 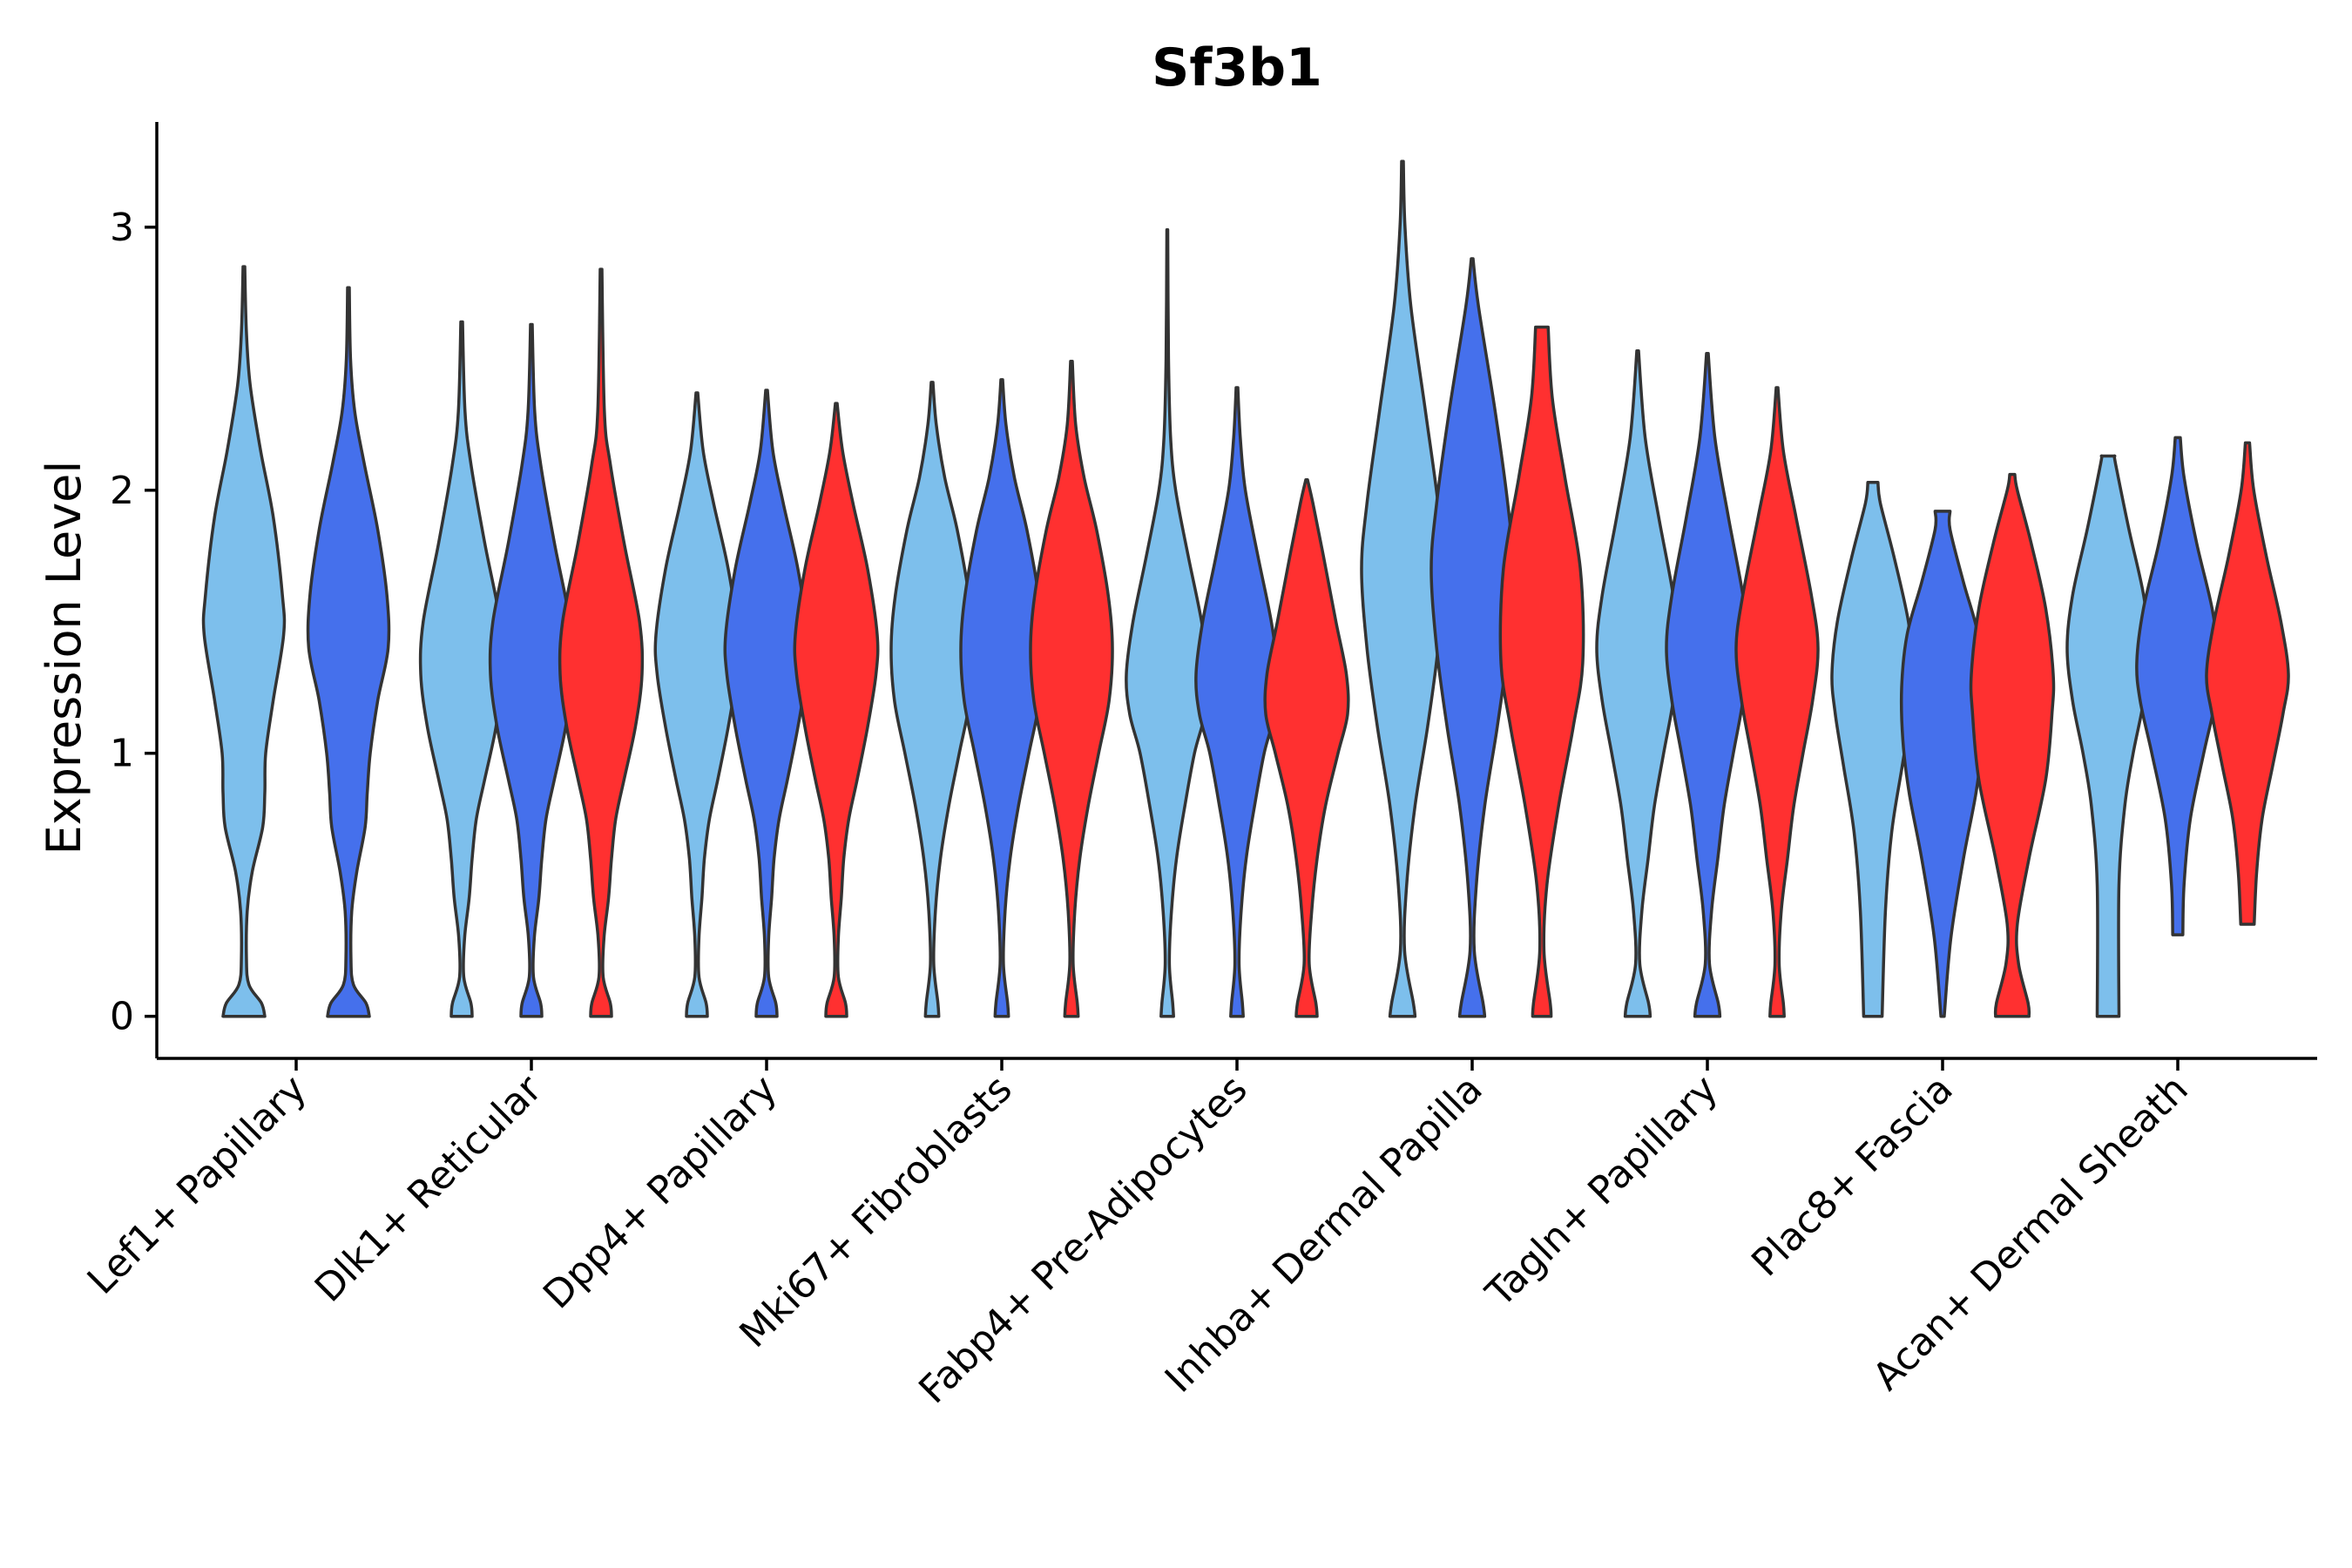 I want to click on x-tick-label: Lef1+ Papillary, so click(x=197, y=1185).